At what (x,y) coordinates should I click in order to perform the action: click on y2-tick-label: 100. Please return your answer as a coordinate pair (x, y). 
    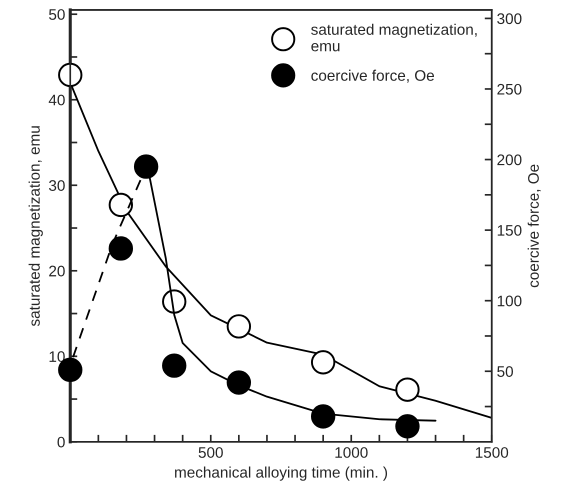
    Looking at the image, I should click on (510, 301).